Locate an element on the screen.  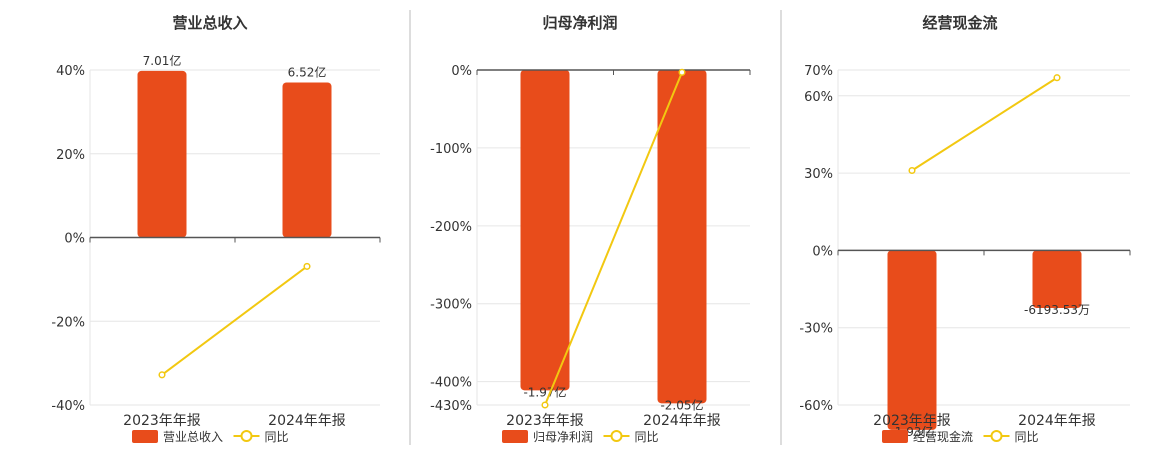
y-tick-label: 20% is located at coordinates (70, 155).